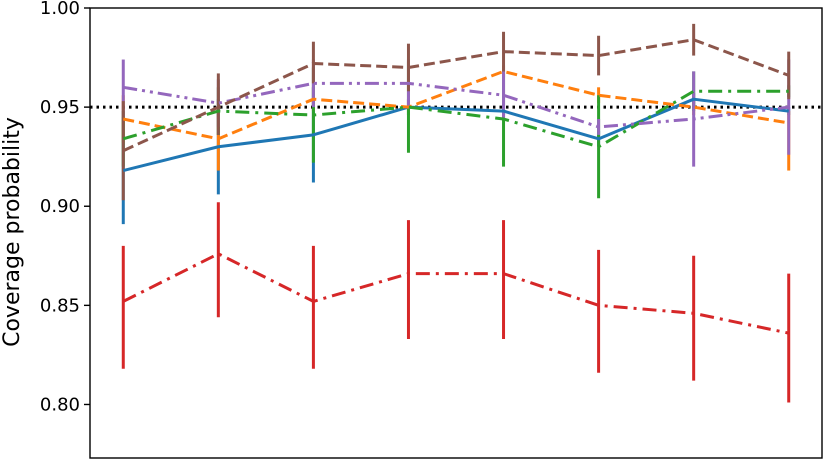  What do you see at coordinates (60, 206) in the screenshot?
I see `y-tick-label-2: 0.90` at bounding box center [60, 206].